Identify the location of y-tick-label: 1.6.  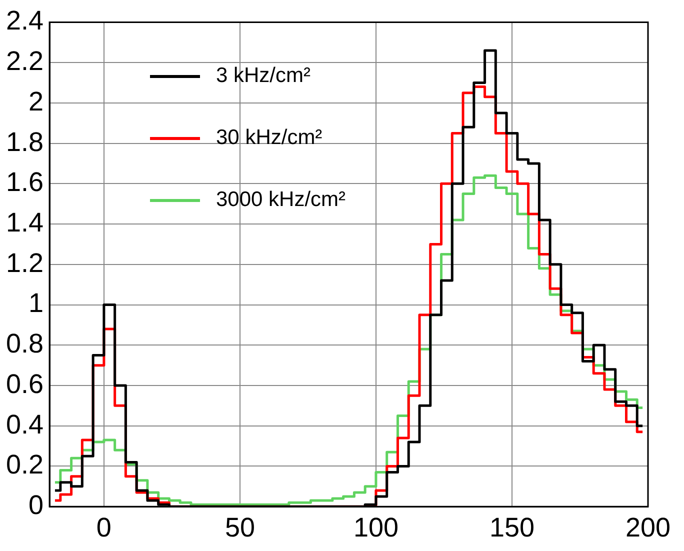
(25, 182).